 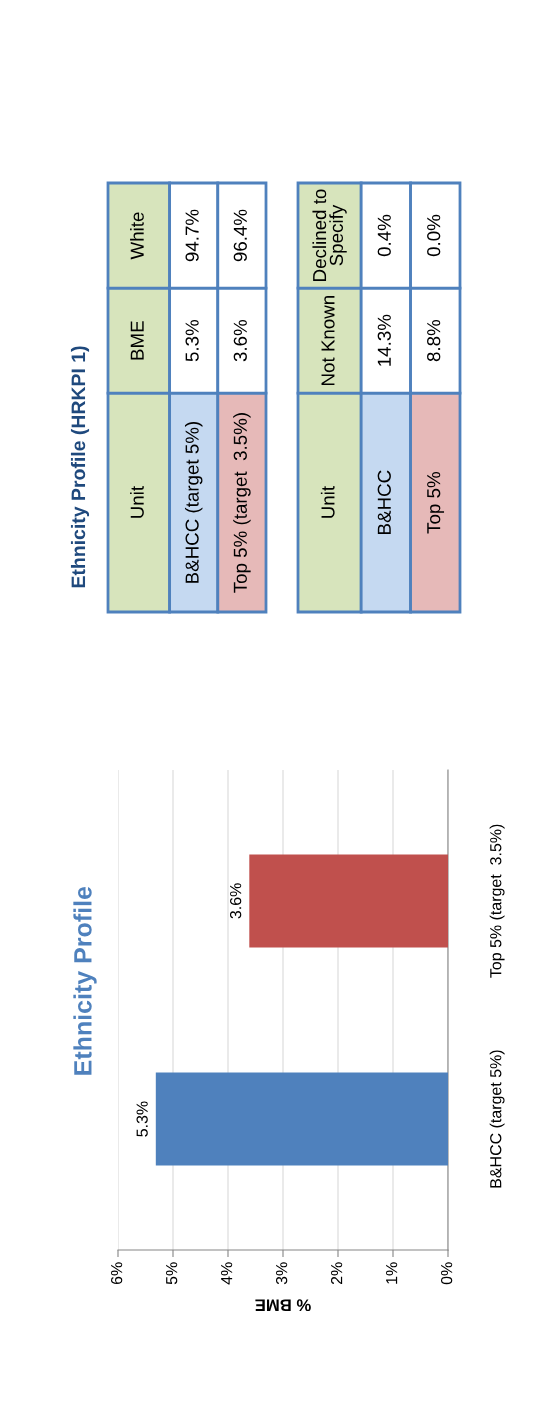 What do you see at coordinates (283, 1305) in the screenshot?
I see `x-axis-title: % BME` at bounding box center [283, 1305].